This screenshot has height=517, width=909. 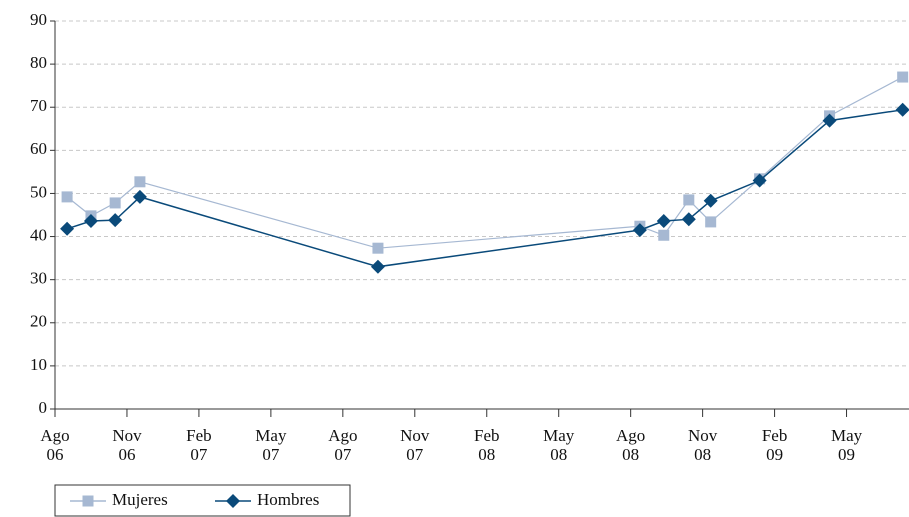 I want to click on y-tick-label: 30, so click(x=38, y=278).